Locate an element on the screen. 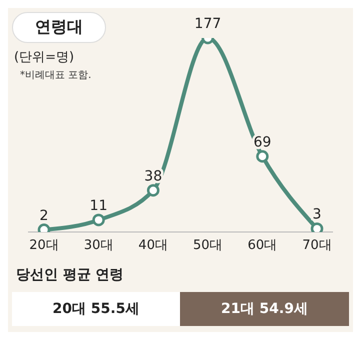  x-tick-label: 40대 is located at coordinates (153, 246).